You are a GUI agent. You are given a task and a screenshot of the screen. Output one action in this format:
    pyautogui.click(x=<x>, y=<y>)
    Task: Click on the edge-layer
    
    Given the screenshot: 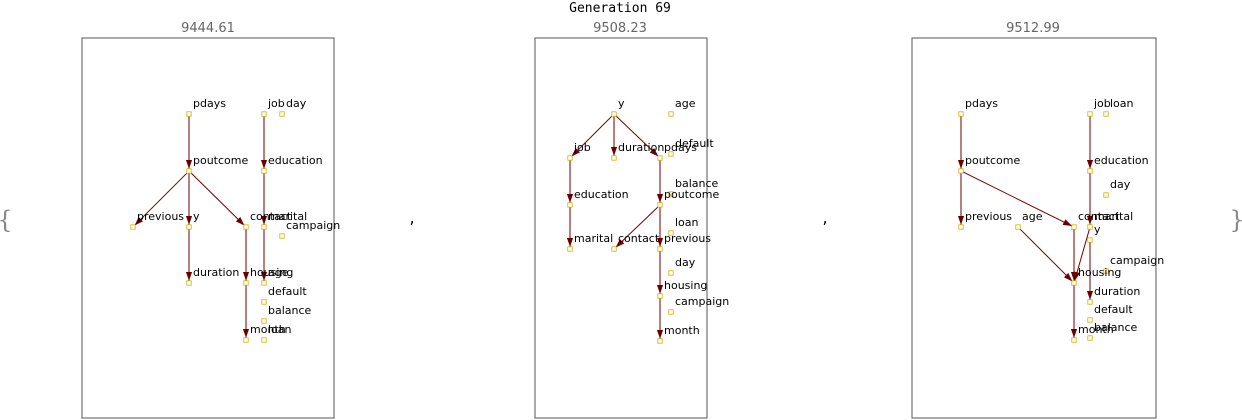 What is the action you would take?
    pyautogui.click(x=615, y=227)
    